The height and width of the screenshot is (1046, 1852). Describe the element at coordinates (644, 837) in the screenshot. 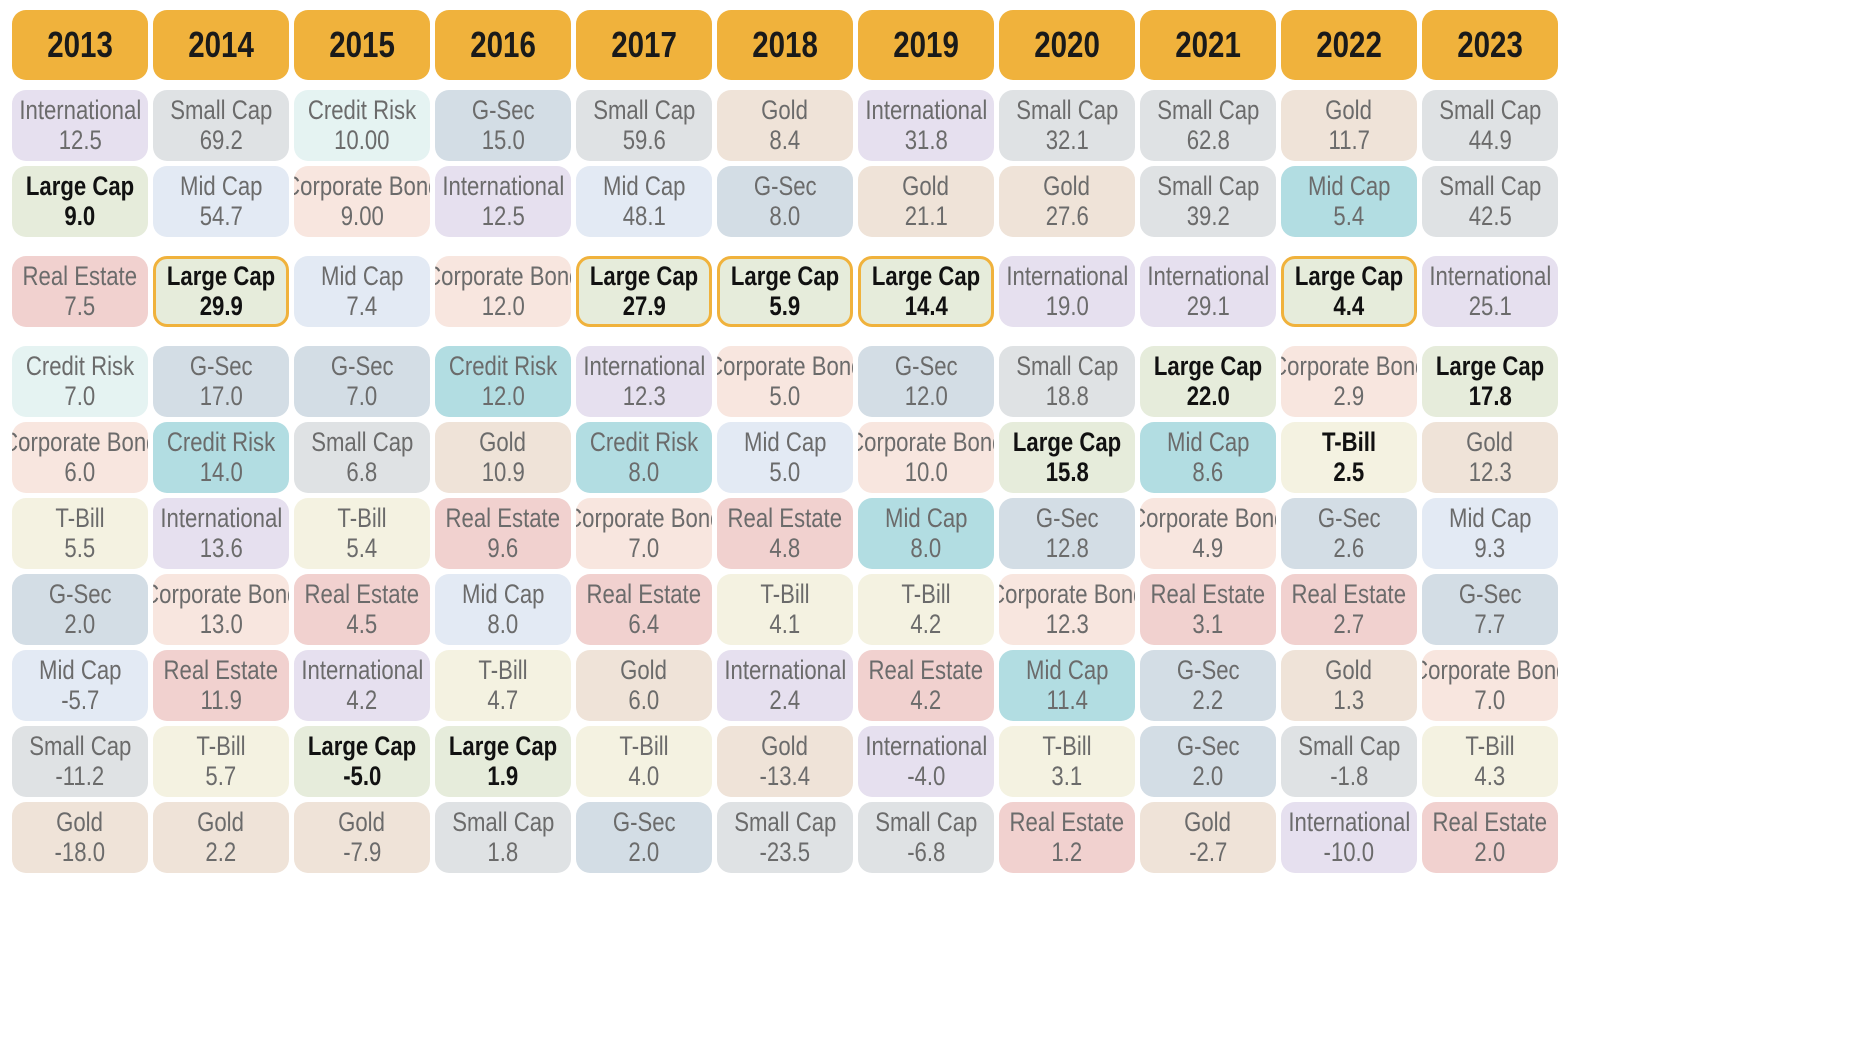

I see `cell-2017-g-sec: G-Sec 2.0` at that location.